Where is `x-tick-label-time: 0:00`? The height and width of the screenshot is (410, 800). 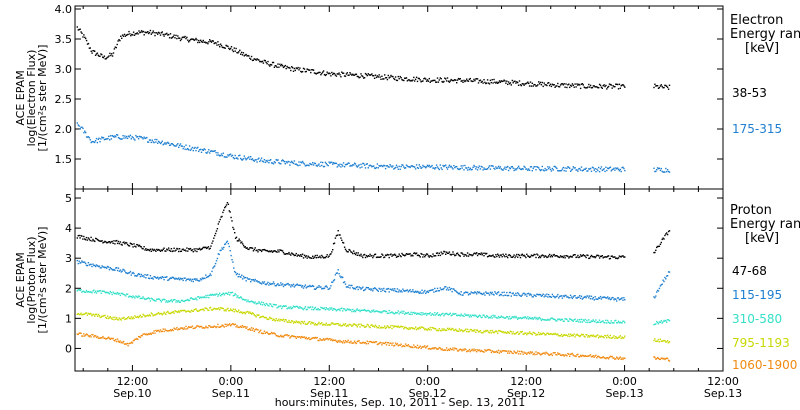
x-tick-label-time: 0:00 is located at coordinates (624, 381).